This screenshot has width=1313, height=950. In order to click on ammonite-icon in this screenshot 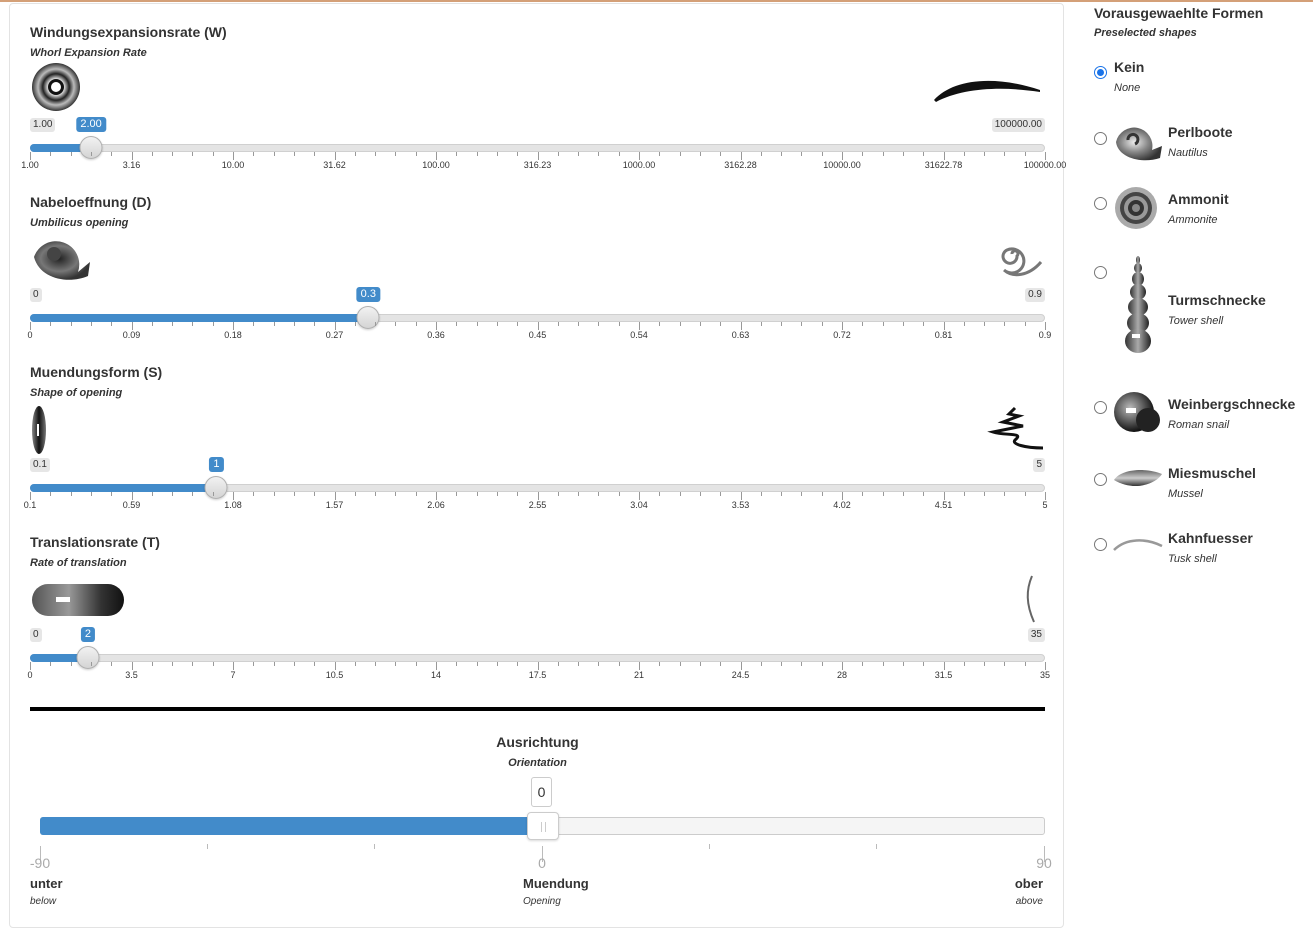, I will do `click(1136, 210)`.